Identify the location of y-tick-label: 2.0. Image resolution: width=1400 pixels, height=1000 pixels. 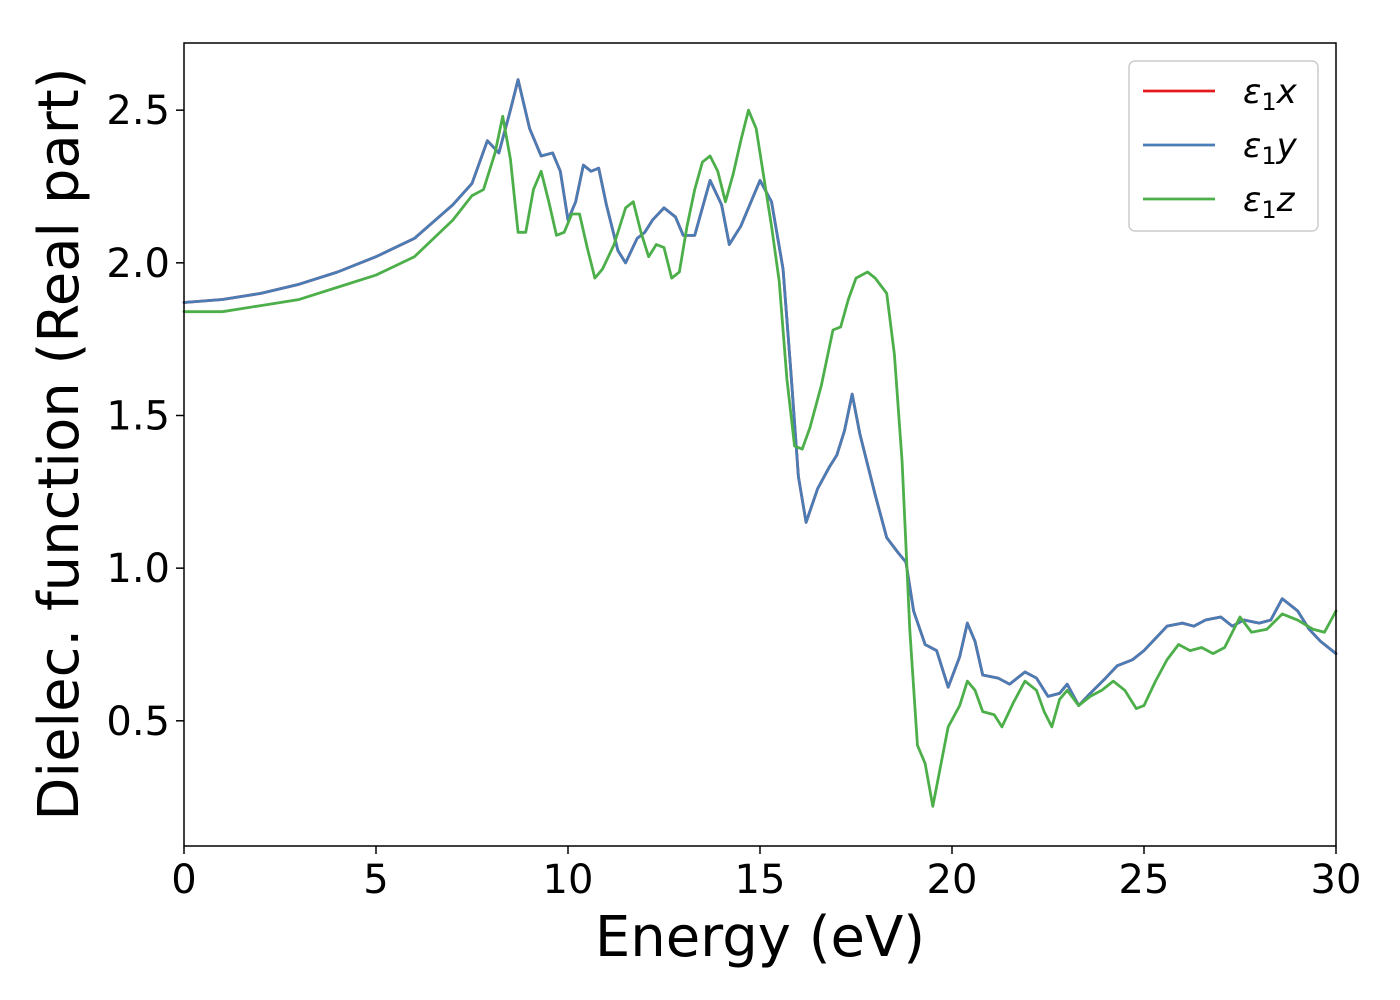
(138, 264).